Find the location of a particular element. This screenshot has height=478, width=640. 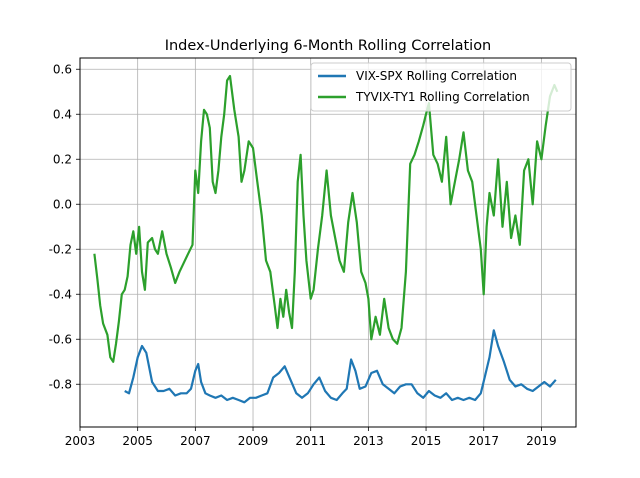

legend-label-tyvix-ty1: TYVIX-TY1 Rolling Correlation is located at coordinates (442, 97).